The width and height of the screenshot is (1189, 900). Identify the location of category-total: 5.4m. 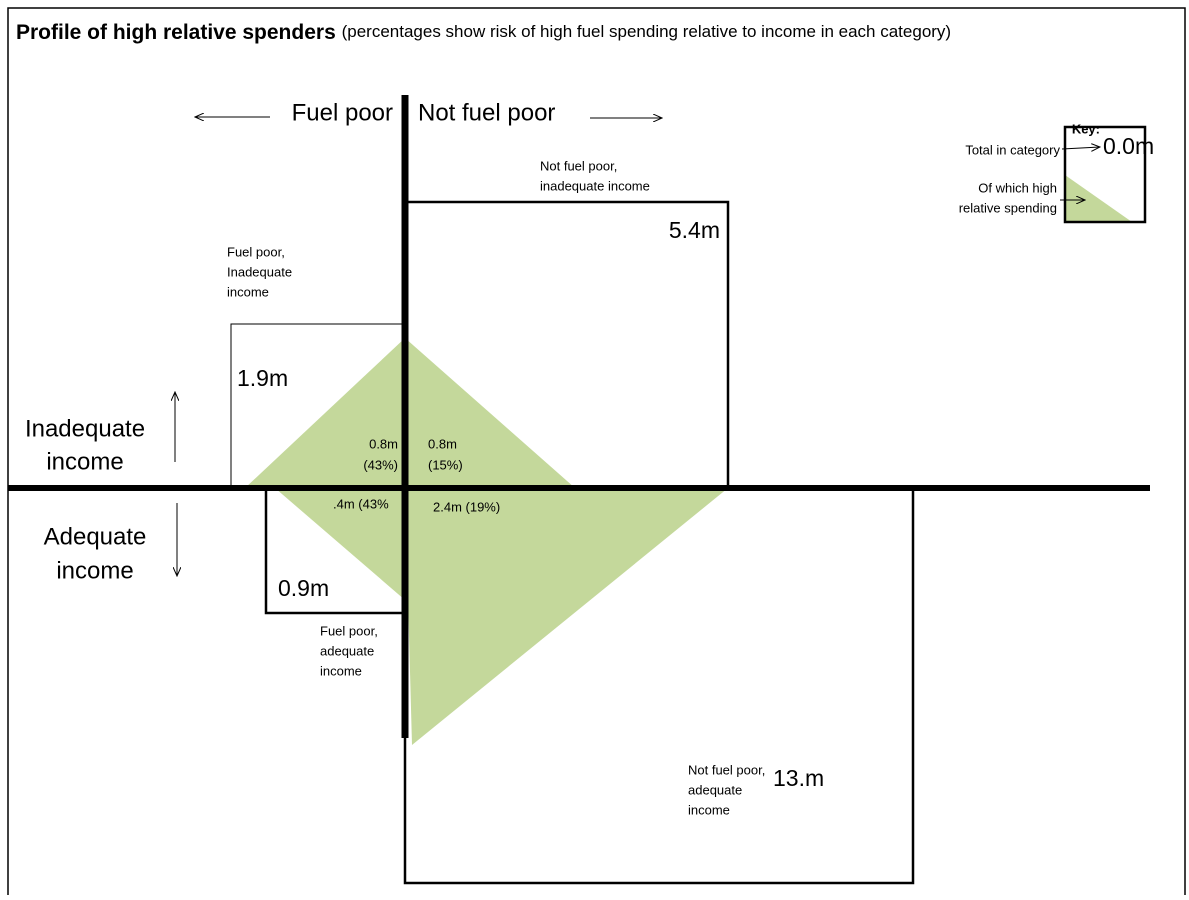
(694, 230).